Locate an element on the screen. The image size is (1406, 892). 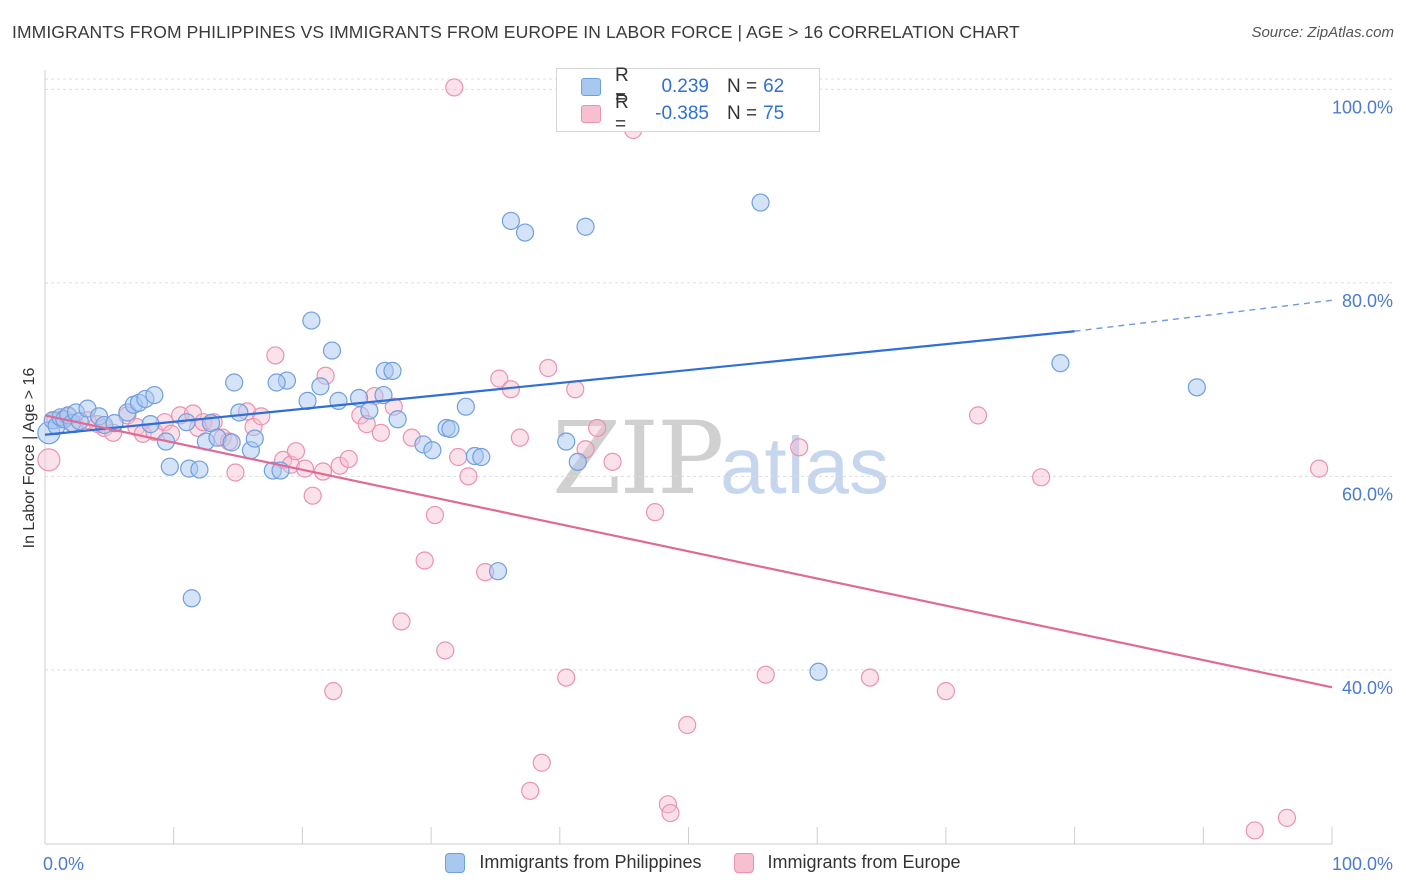
philippines-trend-extension is located at coordinates (1203, 315).